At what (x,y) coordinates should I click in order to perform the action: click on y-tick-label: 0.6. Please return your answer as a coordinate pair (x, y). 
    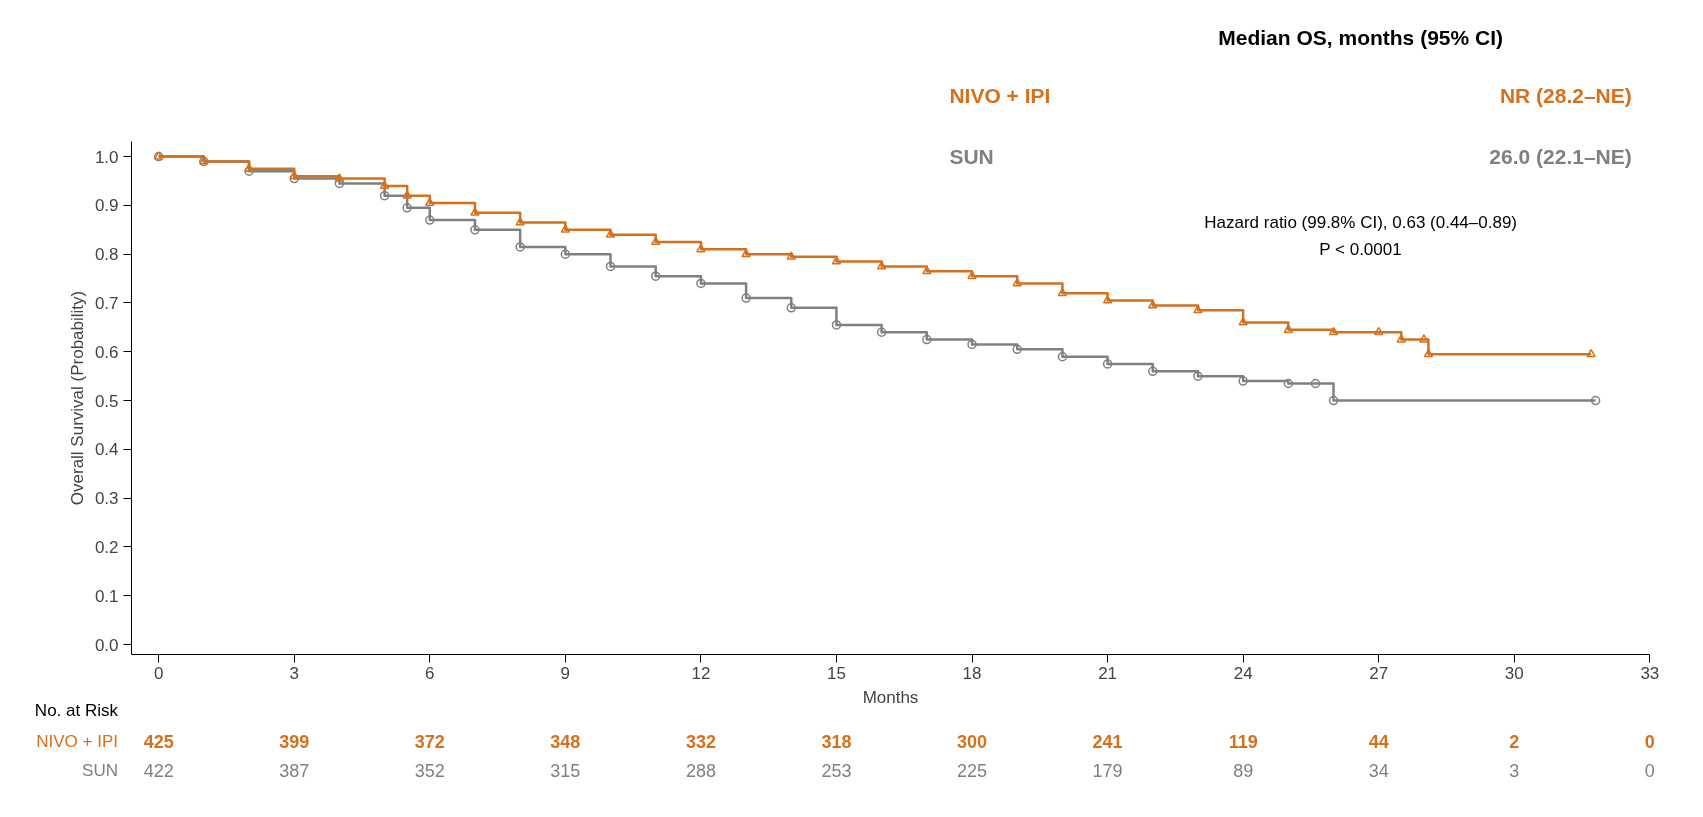
    Looking at the image, I should click on (106, 352).